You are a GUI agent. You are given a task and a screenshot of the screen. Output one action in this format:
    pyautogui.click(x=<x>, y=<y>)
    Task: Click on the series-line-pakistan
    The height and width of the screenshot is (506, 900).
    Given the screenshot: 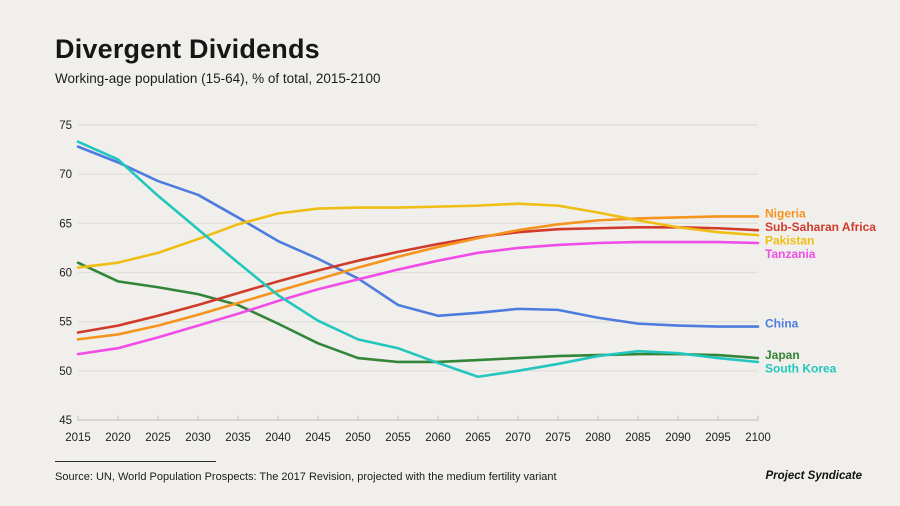 What is the action you would take?
    pyautogui.click(x=418, y=235)
    